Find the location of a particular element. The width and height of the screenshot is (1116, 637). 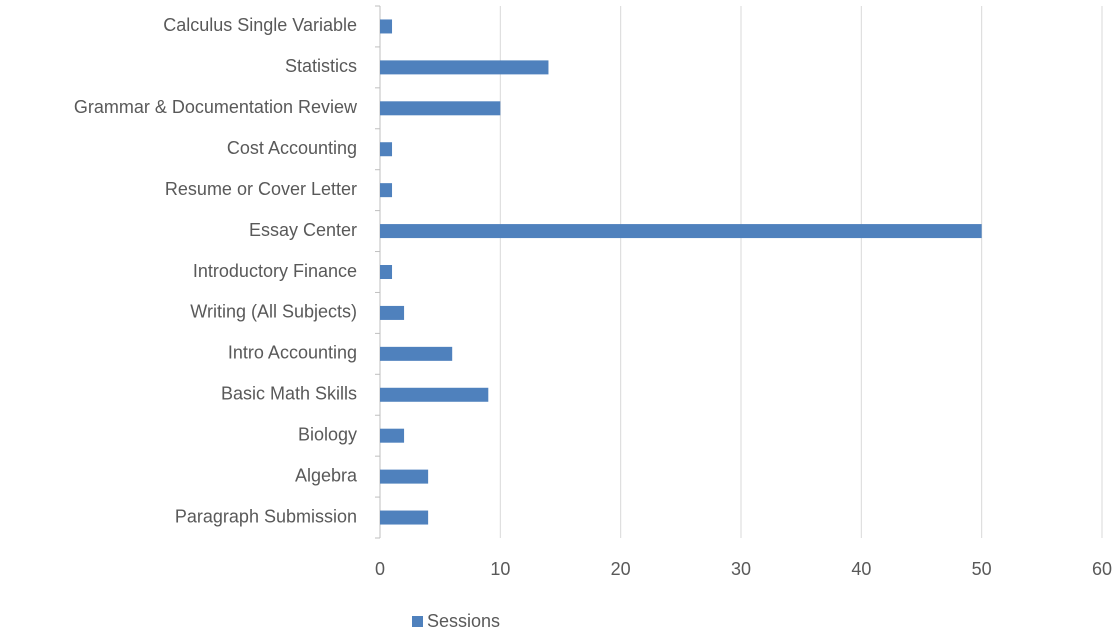

legend-swatch is located at coordinates (417, 621).